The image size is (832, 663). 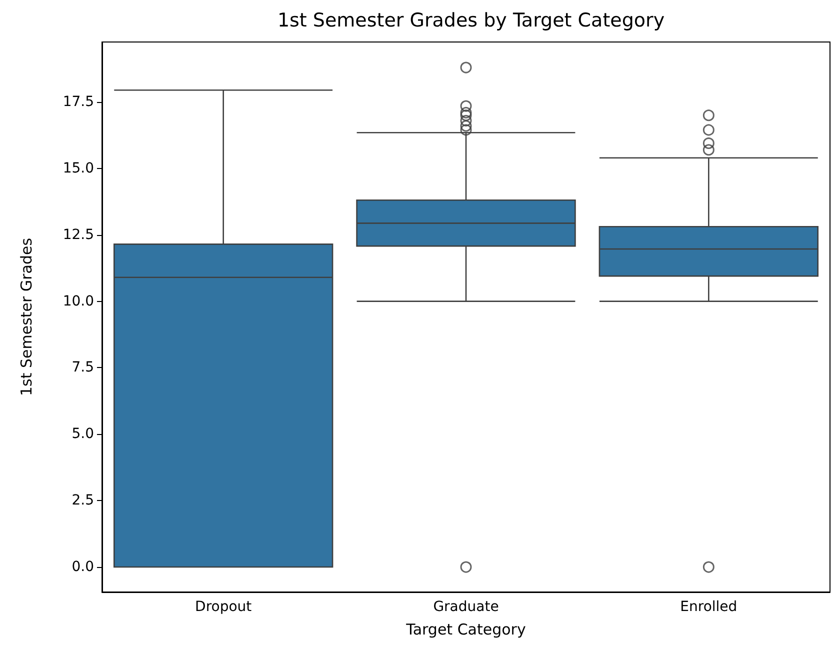 What do you see at coordinates (709, 607) in the screenshot?
I see `x-tick-label: Enrolled` at bounding box center [709, 607].